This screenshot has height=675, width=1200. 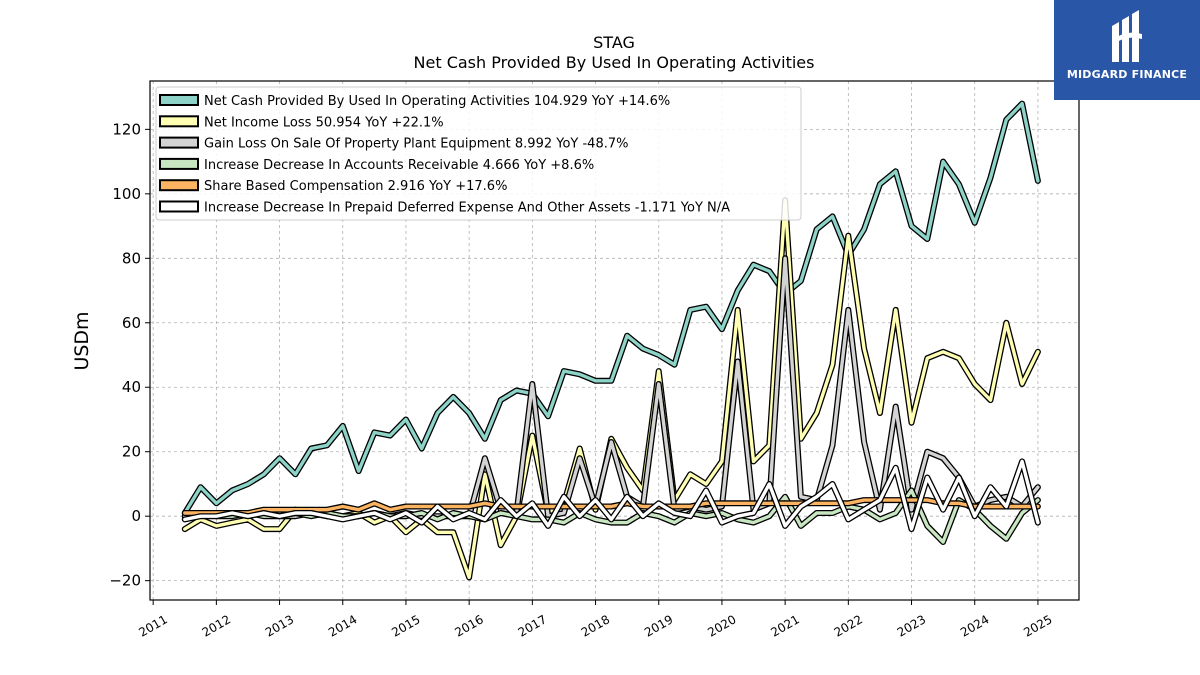 What do you see at coordinates (1127, 36) in the screenshot?
I see `midgard-logo-icon` at bounding box center [1127, 36].